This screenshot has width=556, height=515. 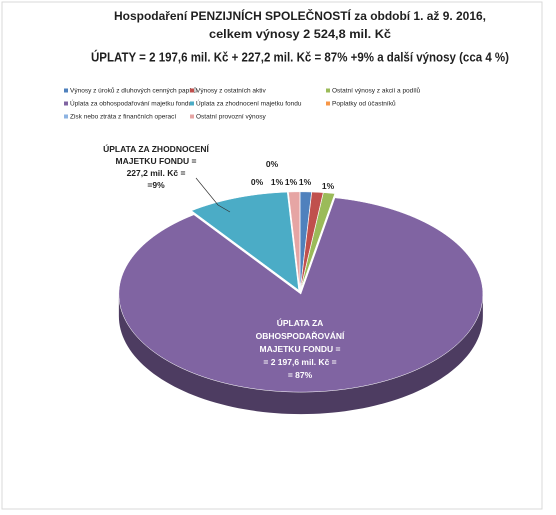 What do you see at coordinates (299, 362) in the screenshot?
I see `data-label-line: = 2 197,6 mil. Kč =` at bounding box center [299, 362].